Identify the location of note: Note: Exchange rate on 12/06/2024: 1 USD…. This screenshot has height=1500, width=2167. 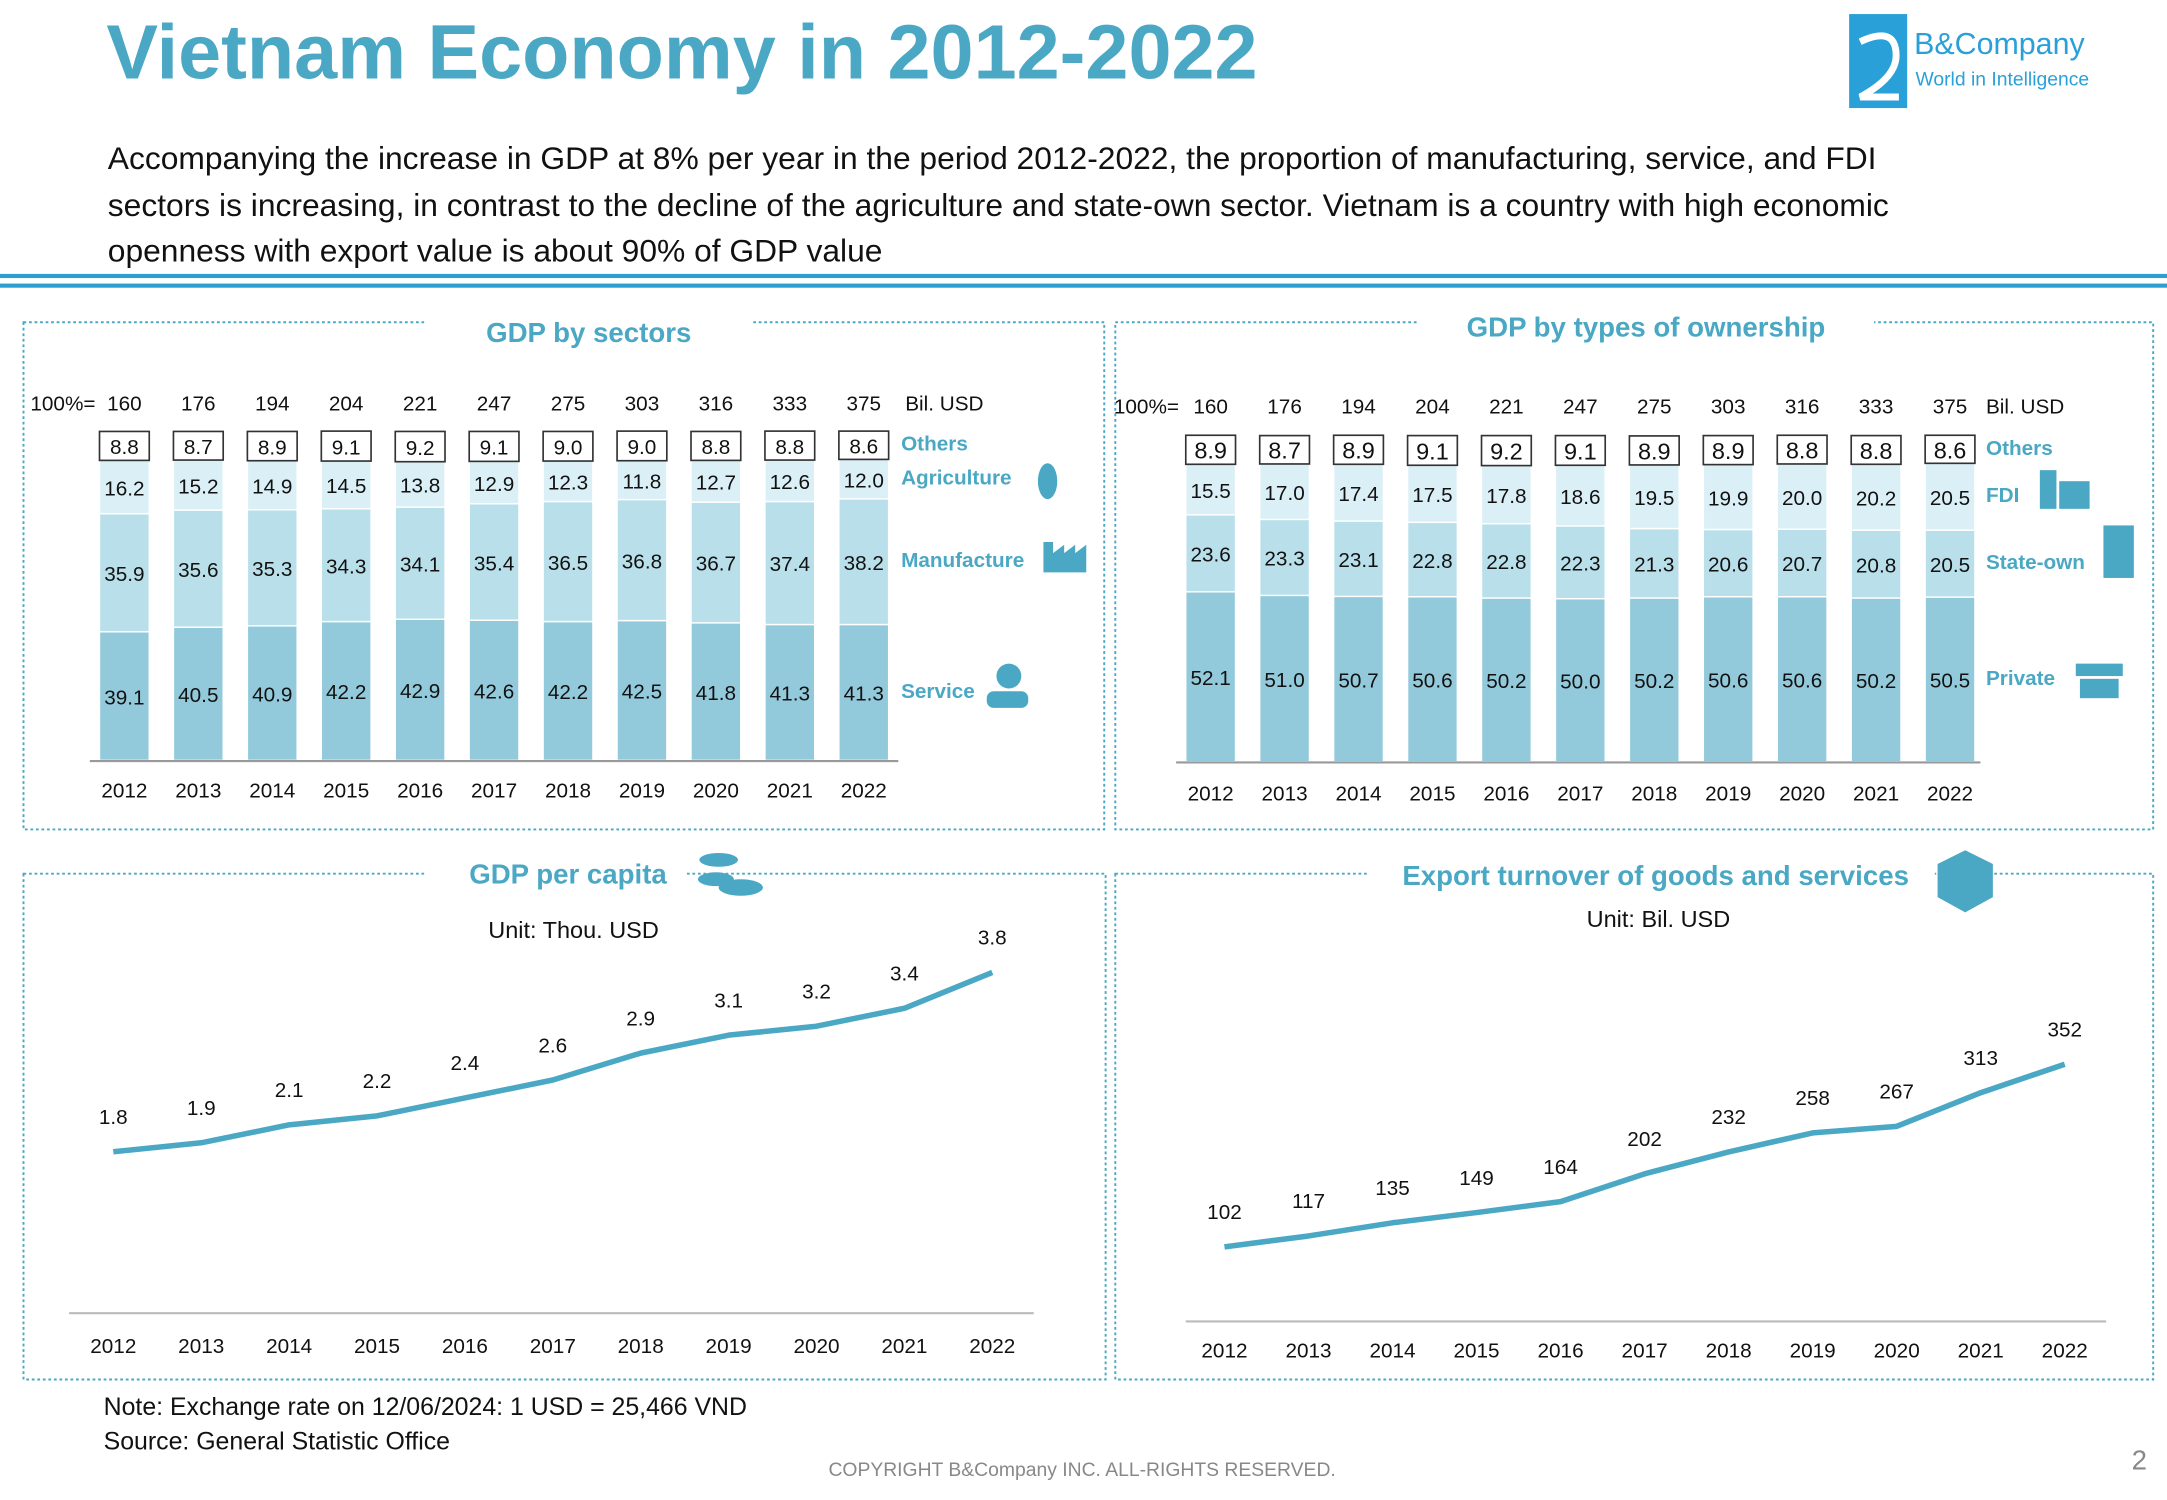
(425, 1407).